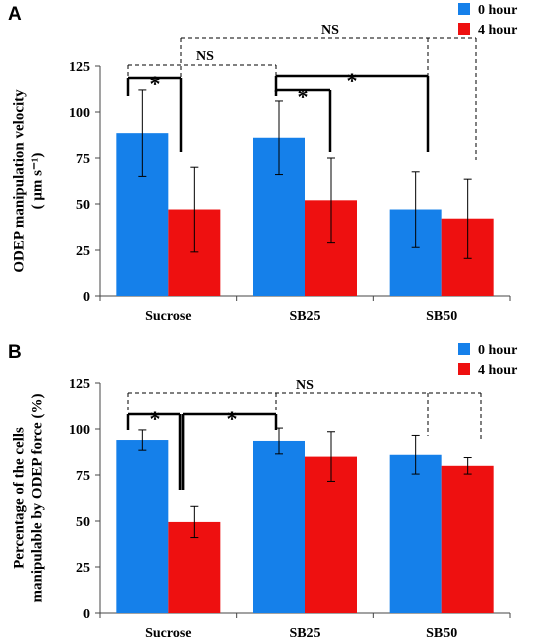  Describe the element at coordinates (142, 526) in the screenshot. I see `bar-0-hour-Sucrose` at that location.